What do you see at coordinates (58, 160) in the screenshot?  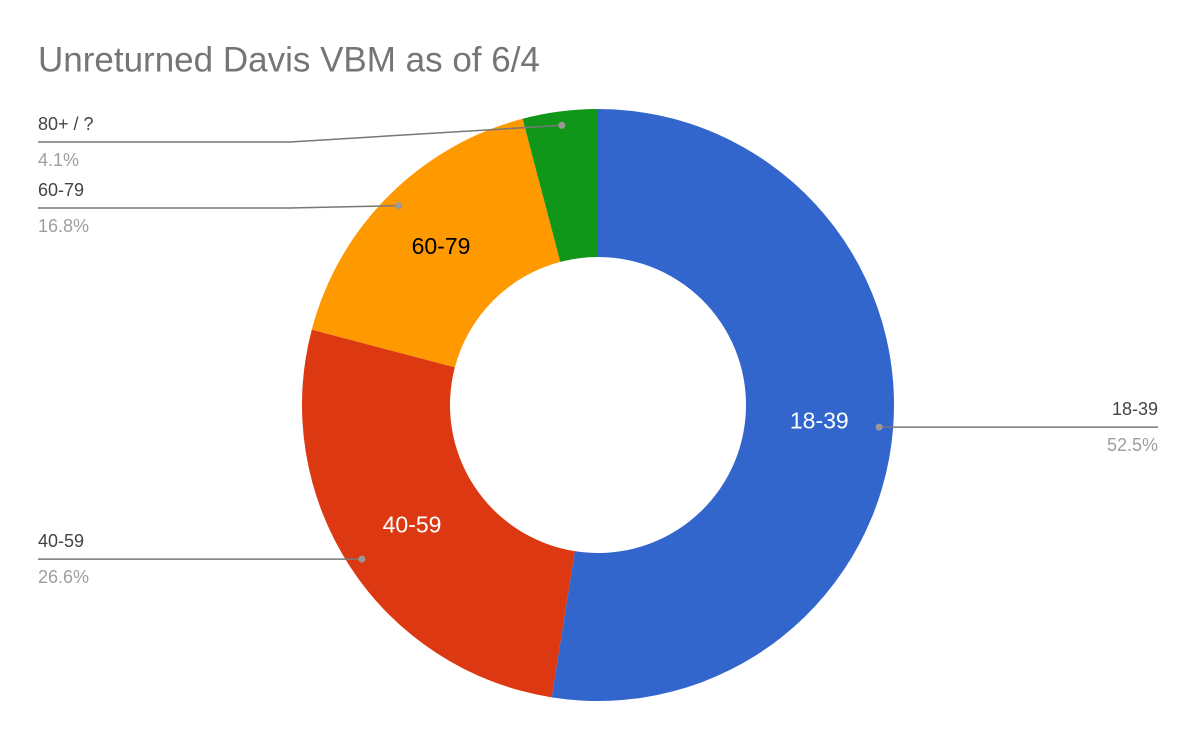 I see `value-label: 4.1%` at bounding box center [58, 160].